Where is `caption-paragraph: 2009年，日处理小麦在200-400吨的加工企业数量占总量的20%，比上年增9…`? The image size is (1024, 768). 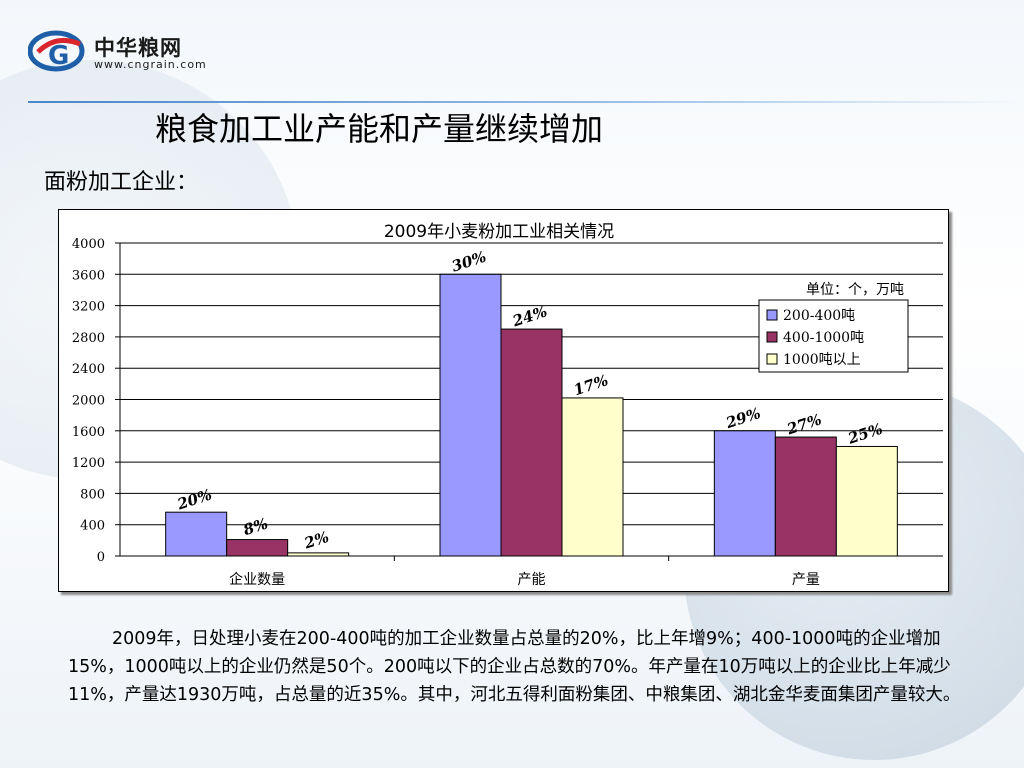 caption-paragraph: 2009年，日处理小麦在200-400吨的加工企业数量占总量的20%，比上年增9… is located at coordinates (514, 667).